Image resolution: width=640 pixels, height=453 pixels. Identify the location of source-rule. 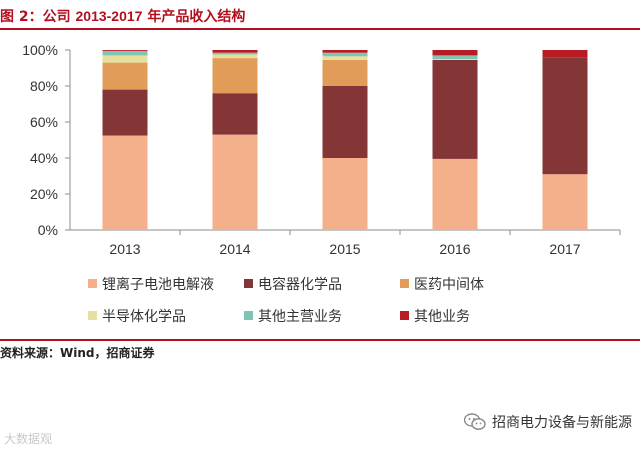
(320, 340).